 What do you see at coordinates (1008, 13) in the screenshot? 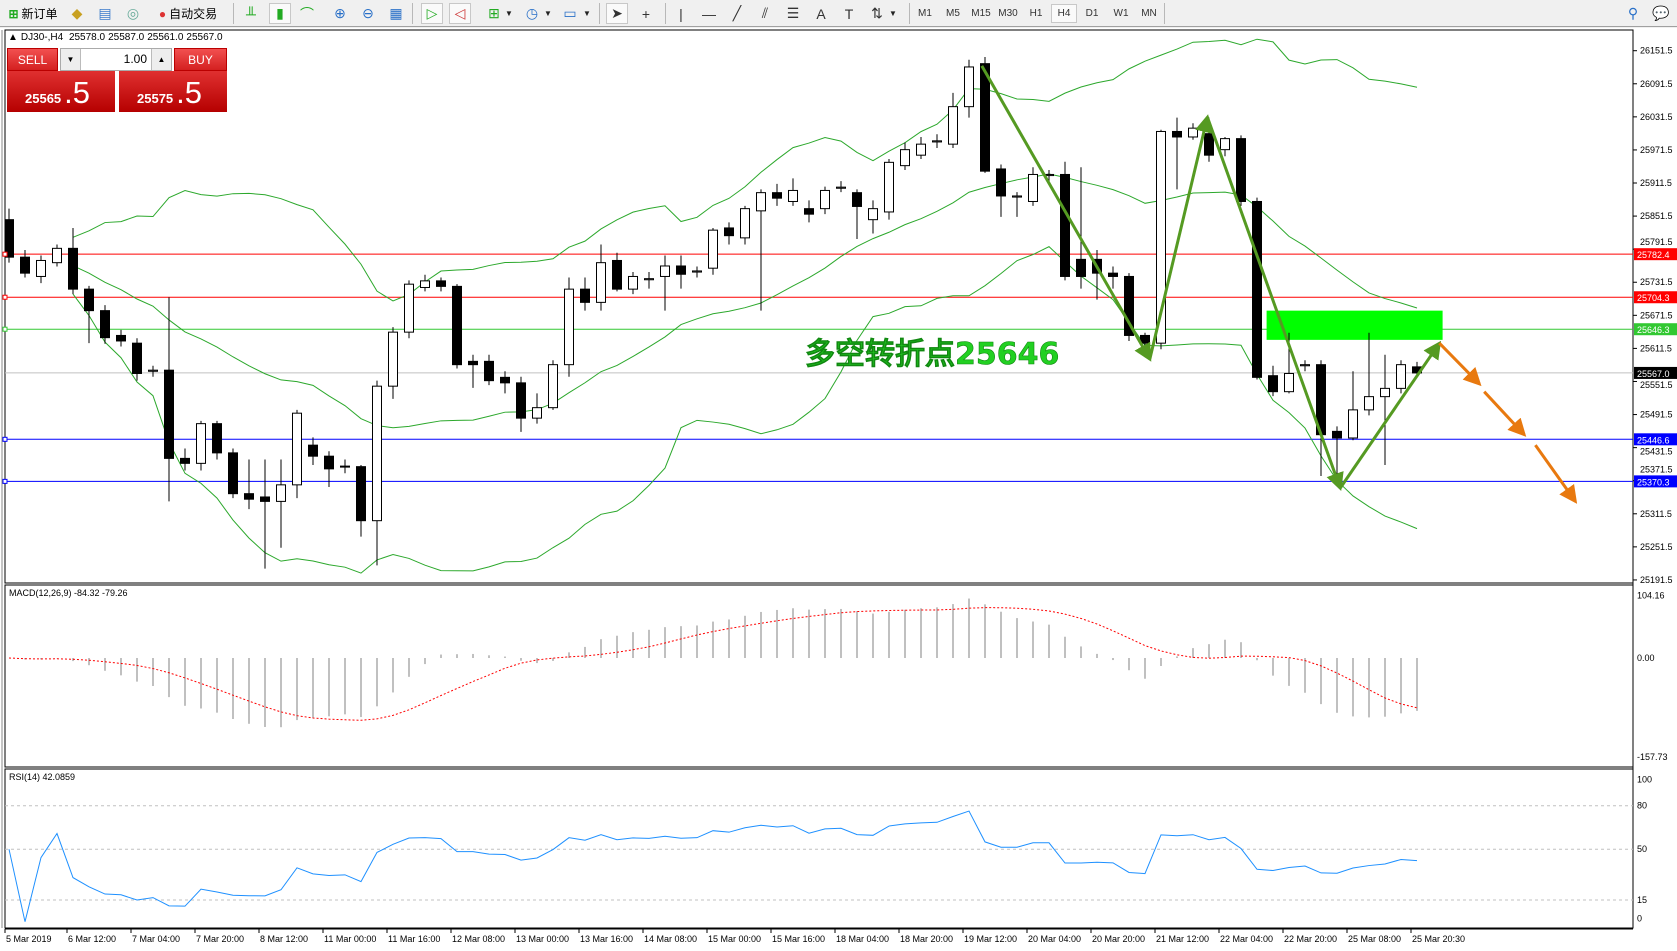
I see `timeframe-m30: M30` at bounding box center [1008, 13].